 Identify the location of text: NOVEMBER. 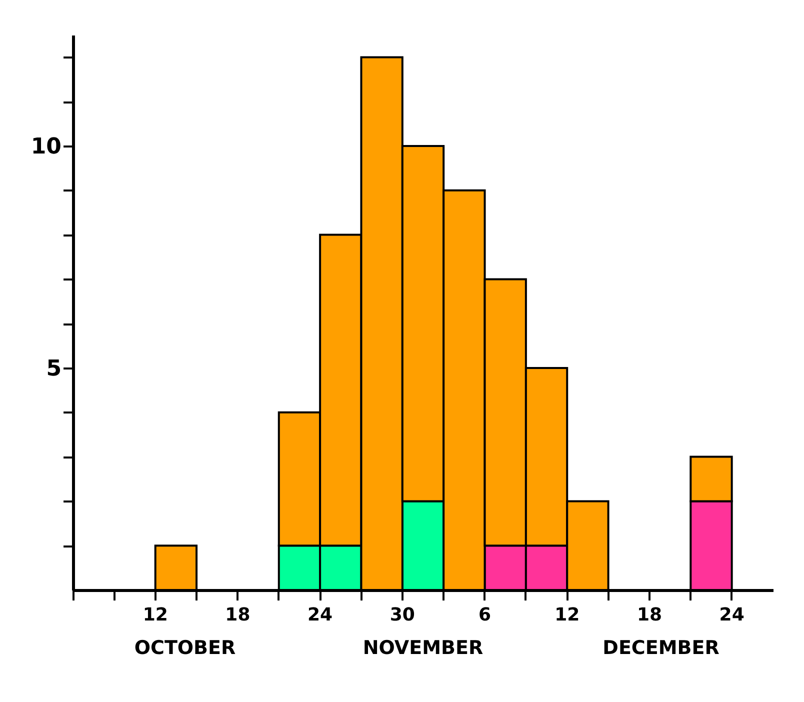
(423, 648).